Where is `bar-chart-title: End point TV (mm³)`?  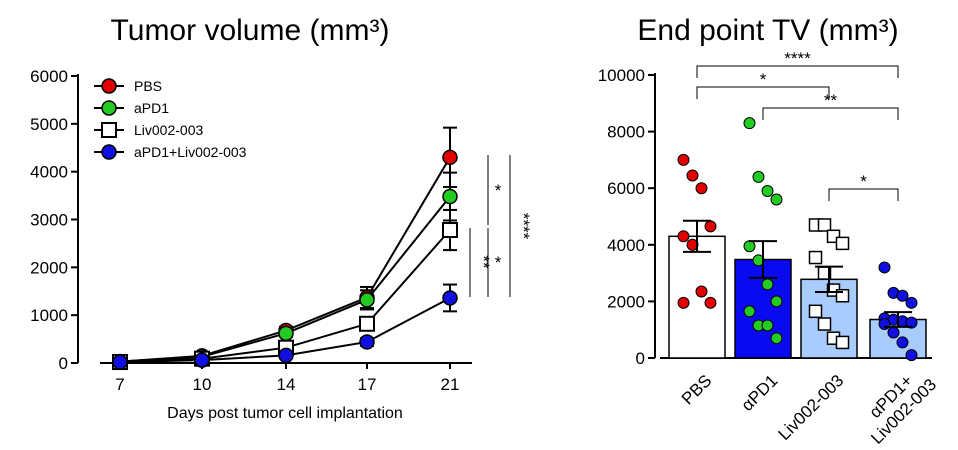 bar-chart-title: End point TV (mm³) is located at coordinates (767, 30).